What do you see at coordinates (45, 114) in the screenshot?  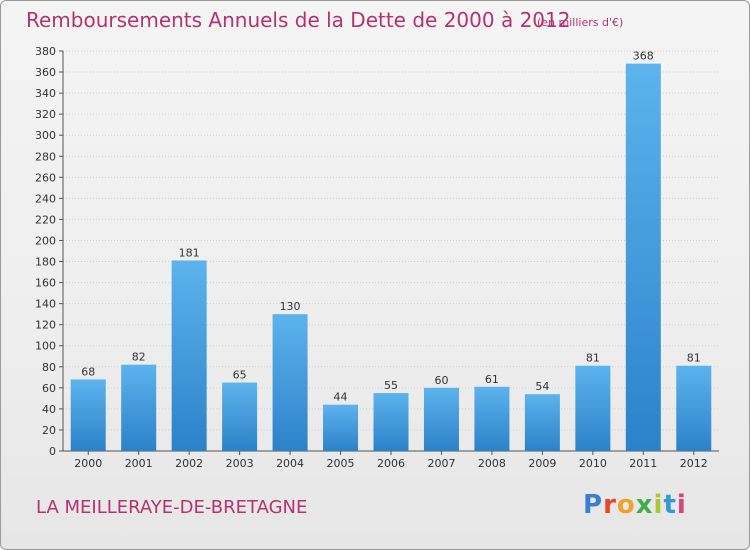 I see `y-tick-label: 320` at bounding box center [45, 114].